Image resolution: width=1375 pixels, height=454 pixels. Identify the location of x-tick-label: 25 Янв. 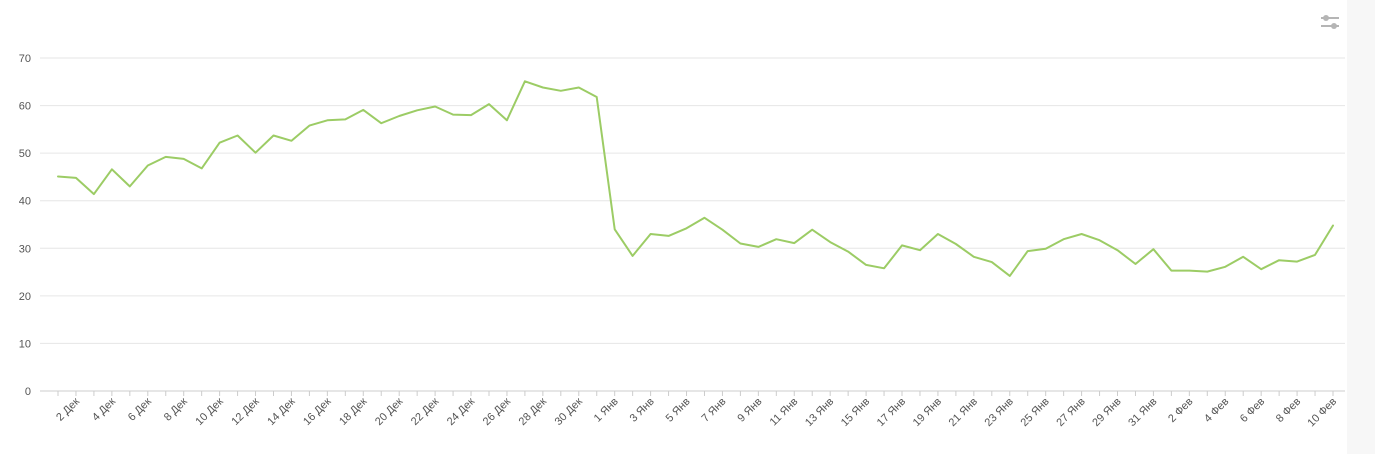
(1034, 412).